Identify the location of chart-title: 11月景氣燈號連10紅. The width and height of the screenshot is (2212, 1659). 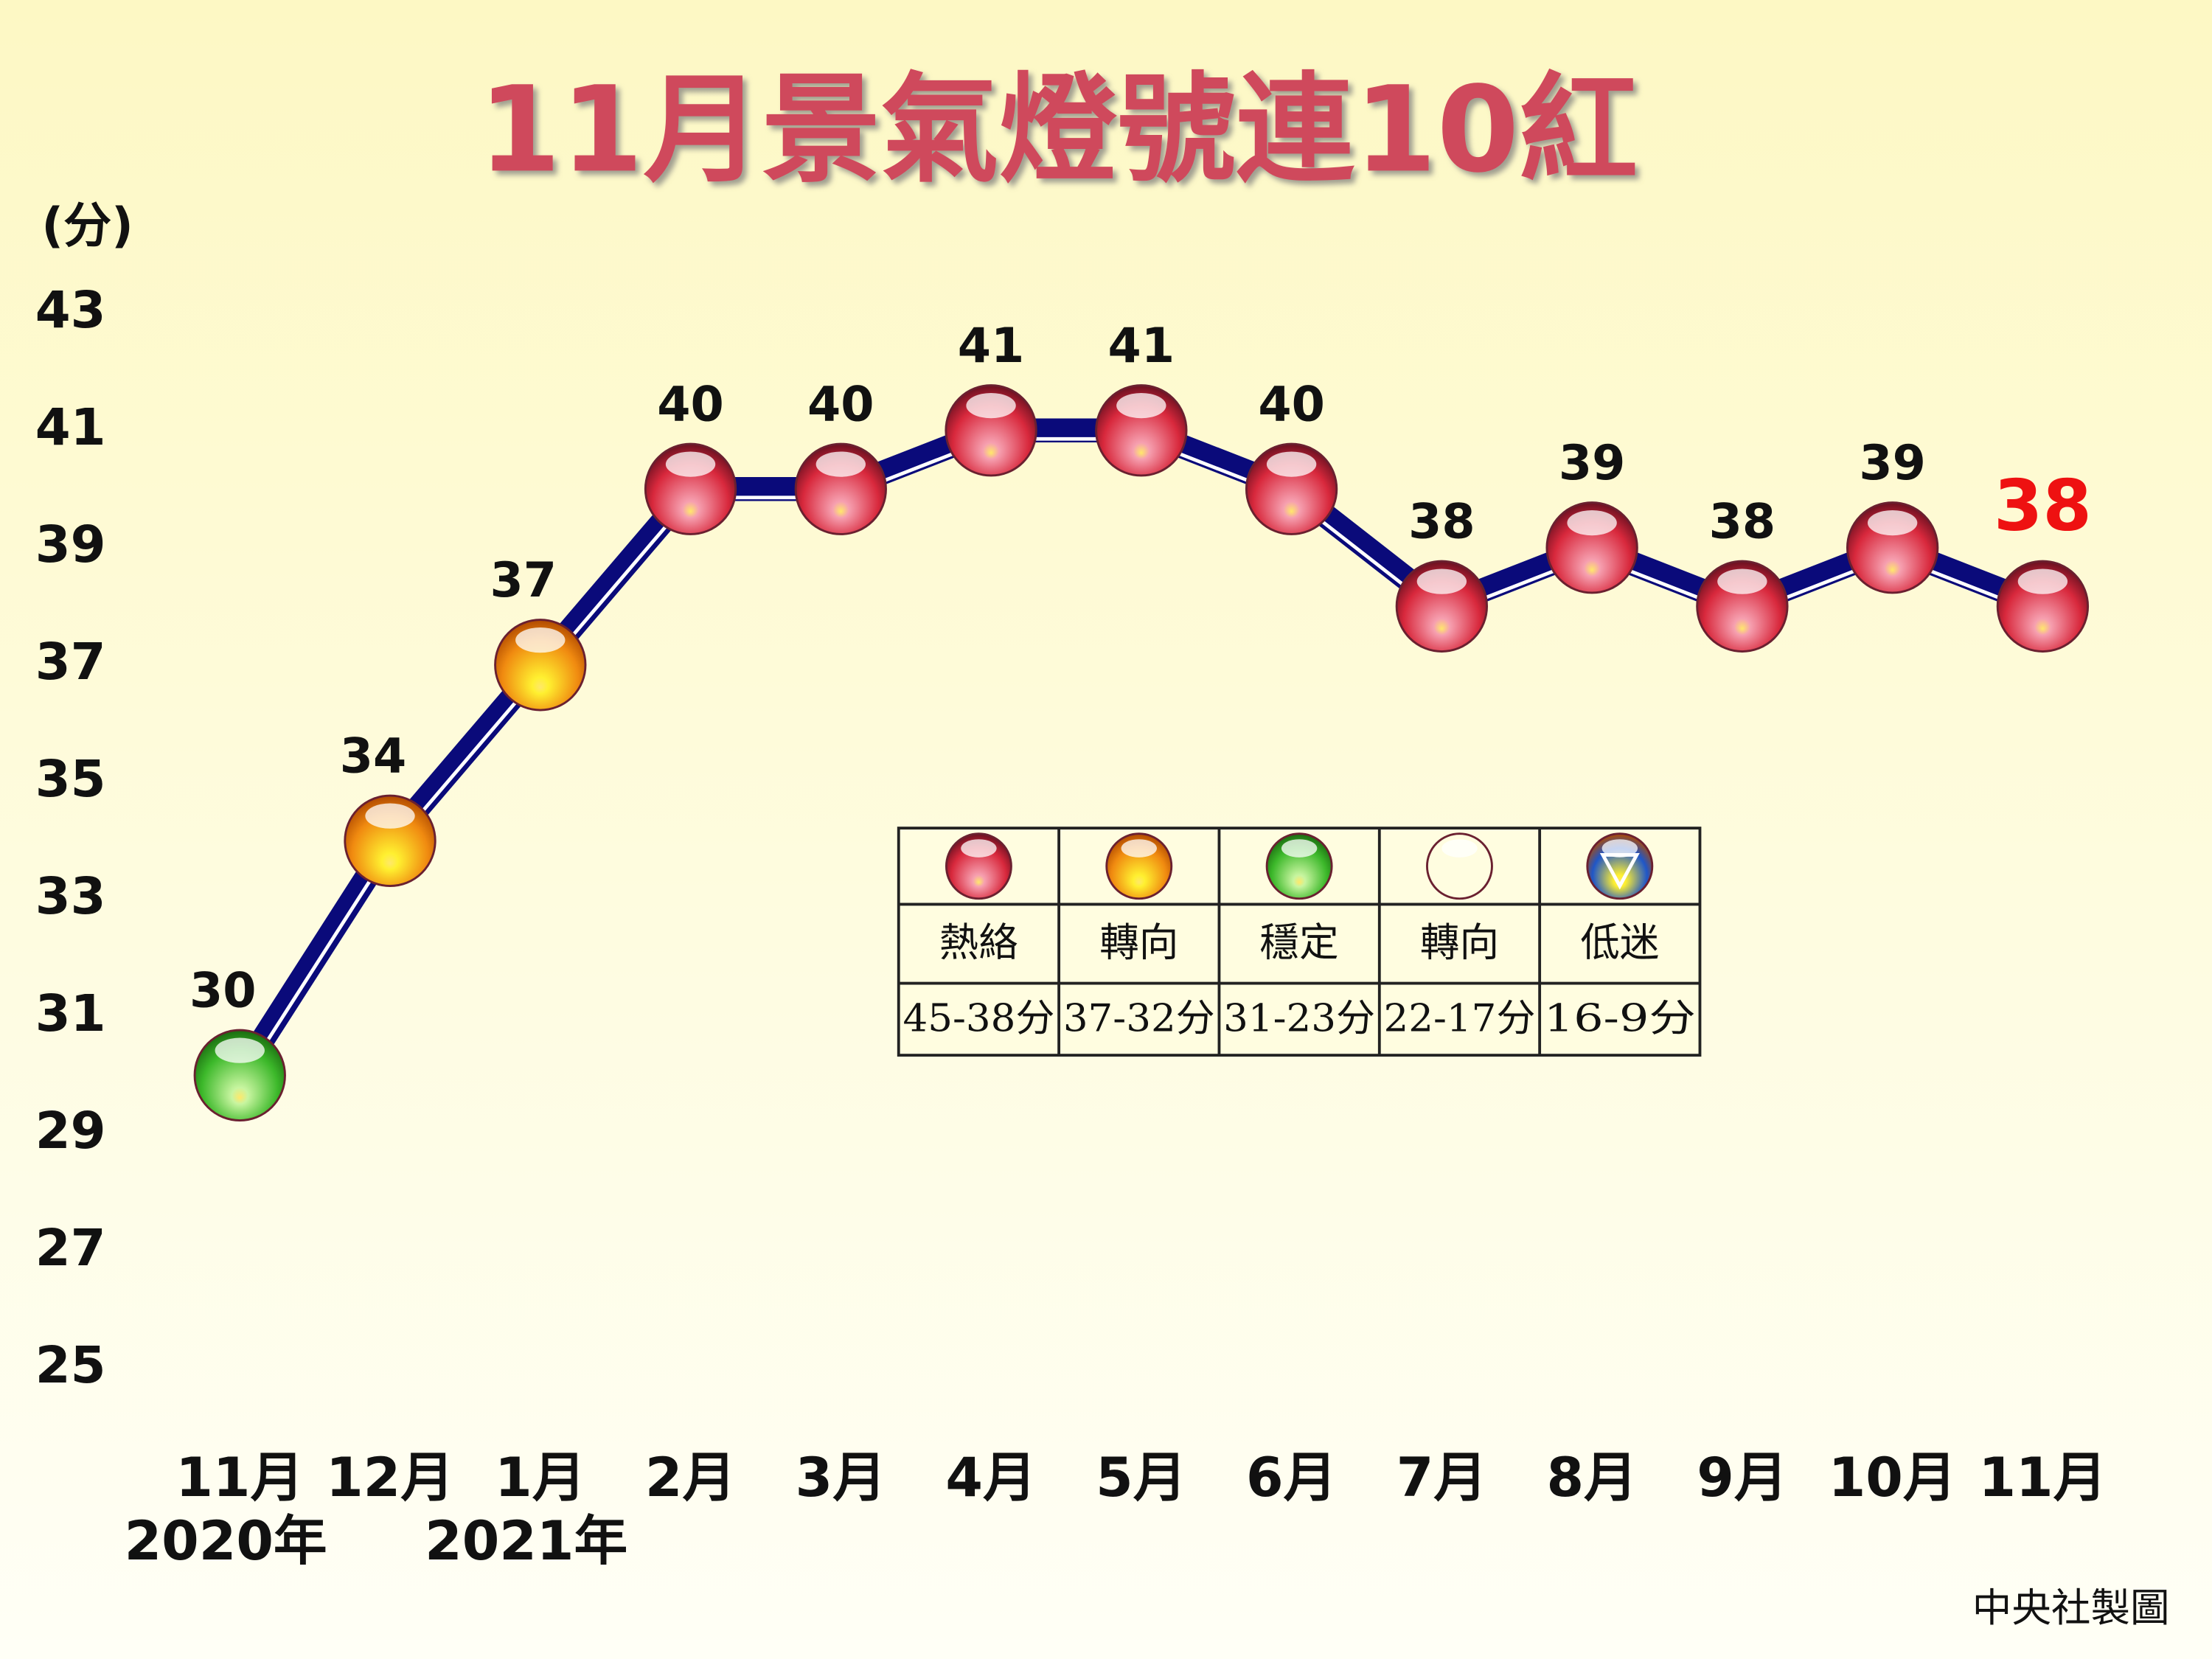
(1058, 129).